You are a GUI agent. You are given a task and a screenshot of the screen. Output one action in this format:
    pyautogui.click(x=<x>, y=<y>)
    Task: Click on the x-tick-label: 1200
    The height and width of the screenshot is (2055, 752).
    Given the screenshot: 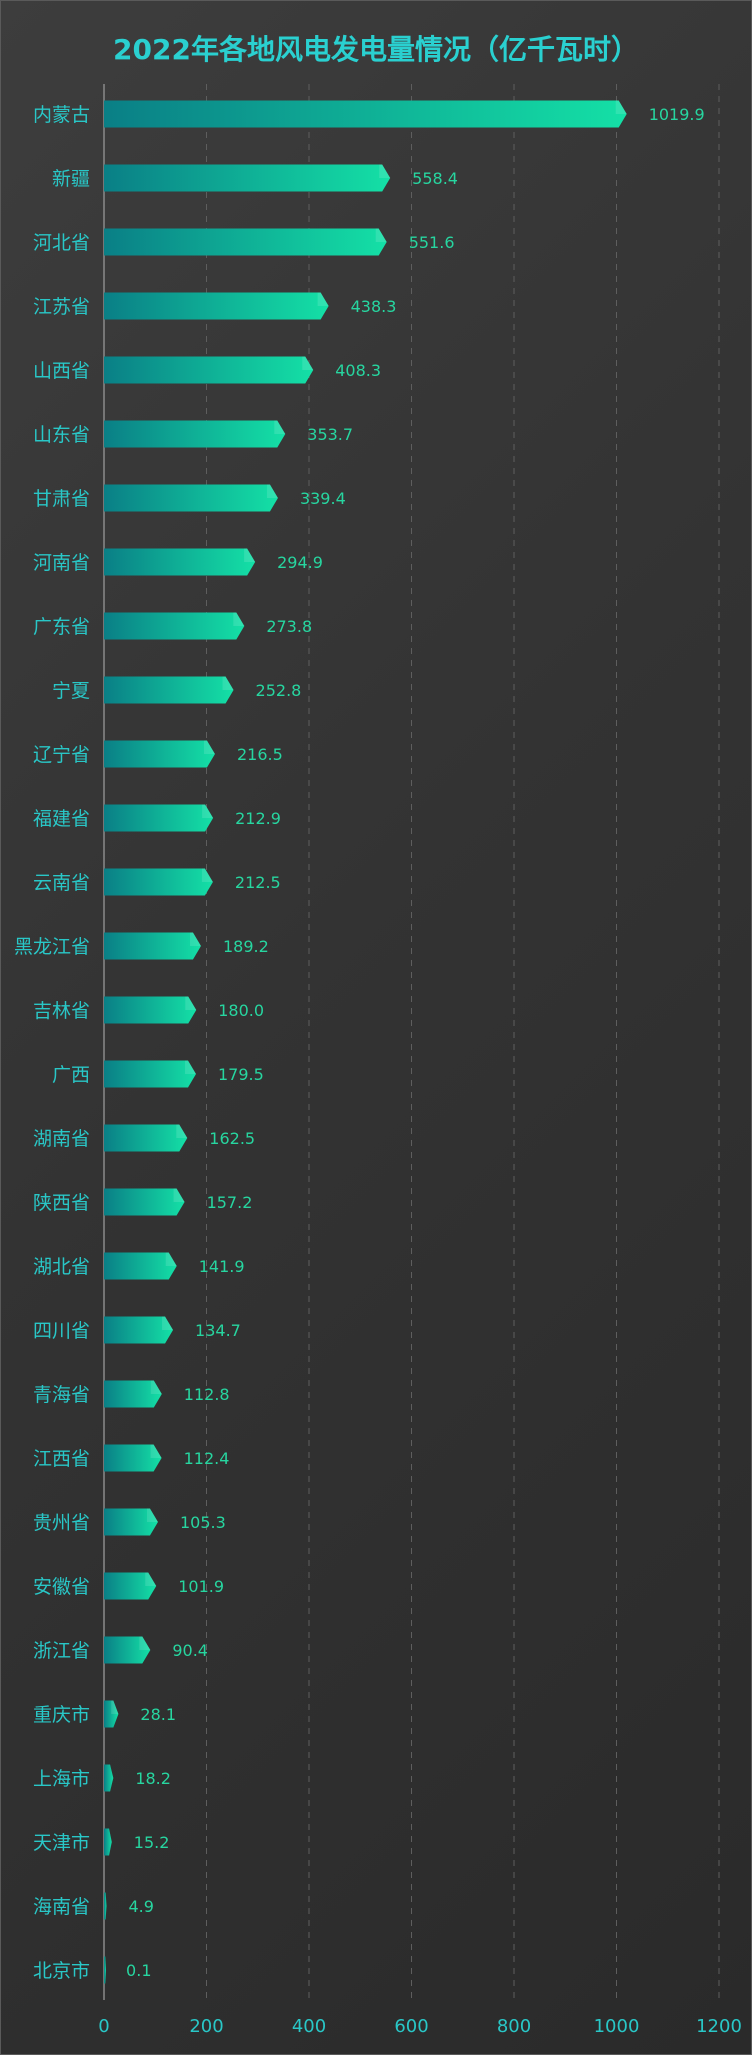 What is the action you would take?
    pyautogui.click(x=719, y=2026)
    